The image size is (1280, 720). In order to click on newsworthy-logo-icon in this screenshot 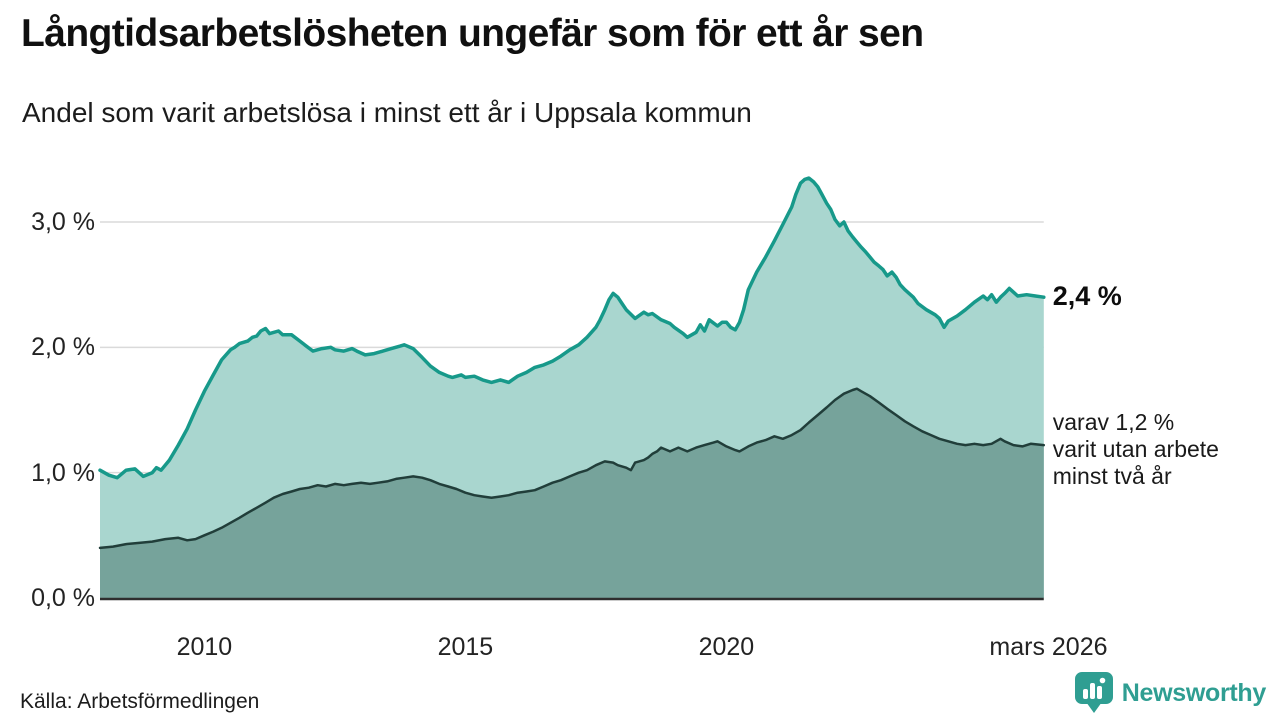, I will do `click(1093, 692)`.